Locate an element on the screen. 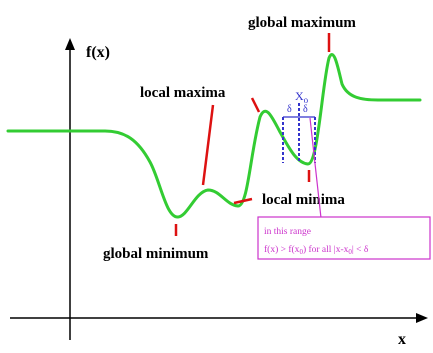 Image resolution: width=433 pixels, height=353 pixels. note-box is located at coordinates (344, 238).